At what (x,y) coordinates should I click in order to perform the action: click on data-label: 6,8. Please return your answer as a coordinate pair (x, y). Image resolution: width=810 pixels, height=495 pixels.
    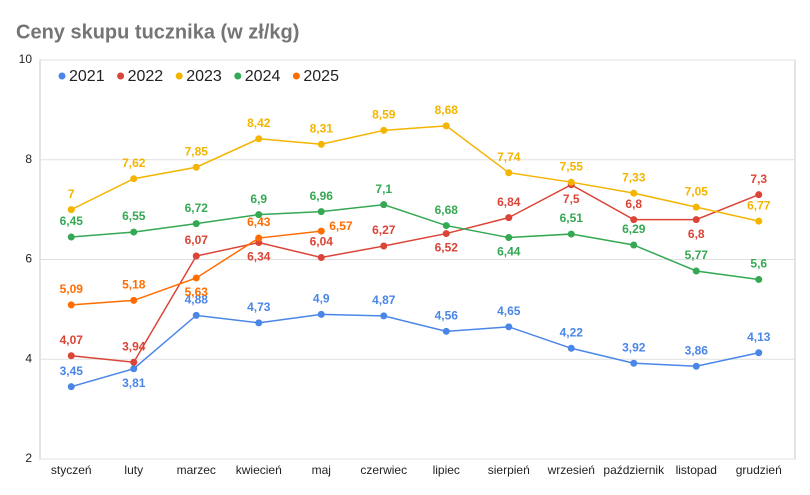
    Looking at the image, I should click on (696, 234).